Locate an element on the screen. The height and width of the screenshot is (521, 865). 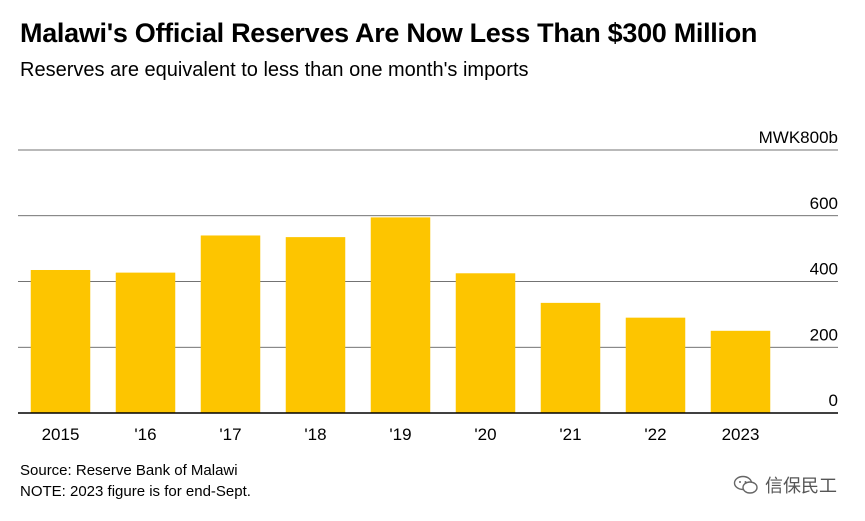
x-tick-label: '20 is located at coordinates (485, 434).